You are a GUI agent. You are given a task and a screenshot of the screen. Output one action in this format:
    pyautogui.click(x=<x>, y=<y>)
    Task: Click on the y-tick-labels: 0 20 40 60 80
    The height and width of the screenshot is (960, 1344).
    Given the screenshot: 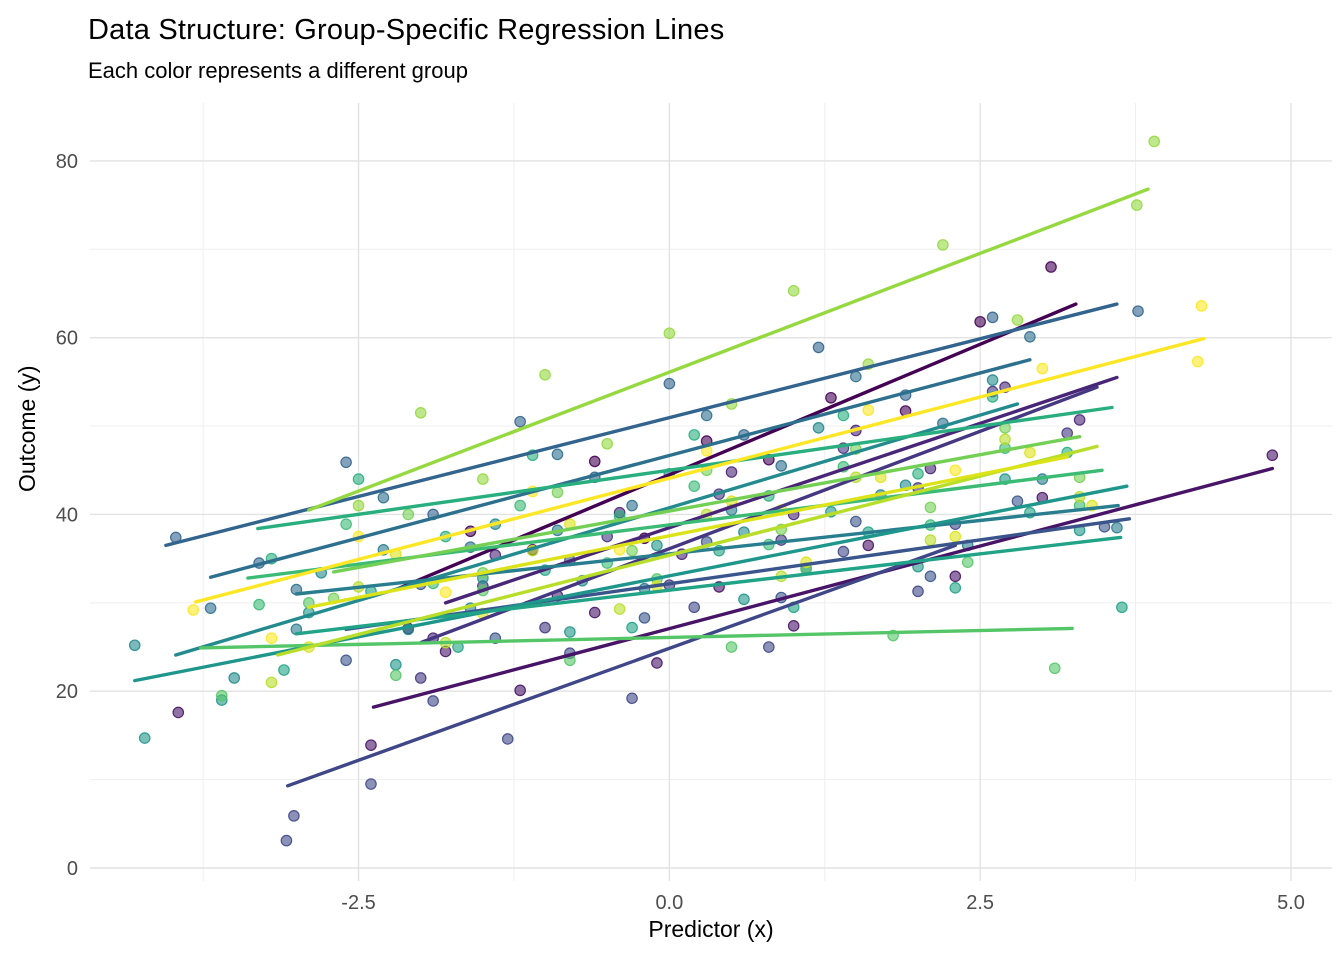 What is the action you would take?
    pyautogui.click(x=67, y=515)
    